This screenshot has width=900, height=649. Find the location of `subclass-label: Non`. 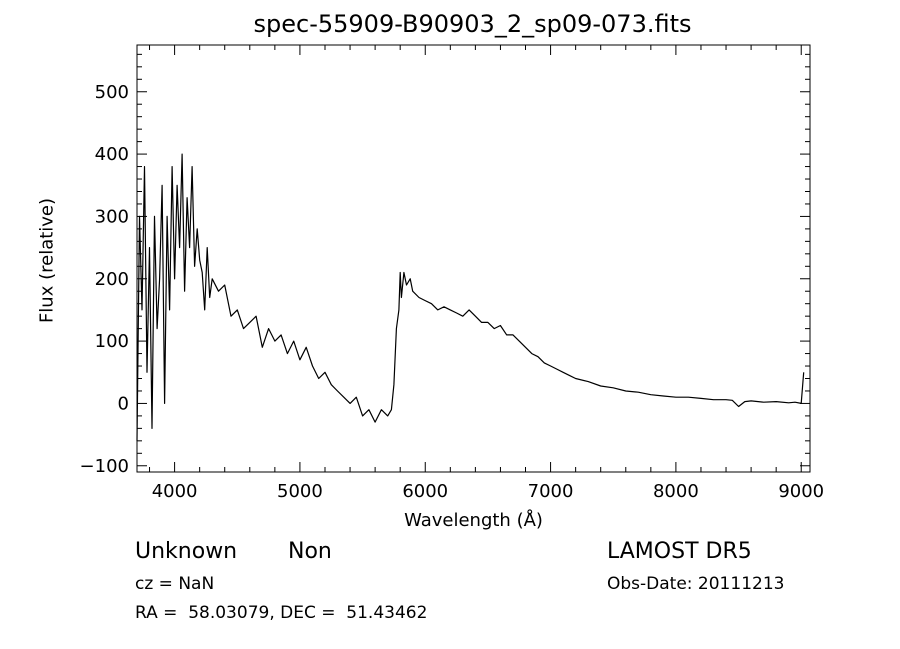

subclass-label: Non is located at coordinates (310, 551).